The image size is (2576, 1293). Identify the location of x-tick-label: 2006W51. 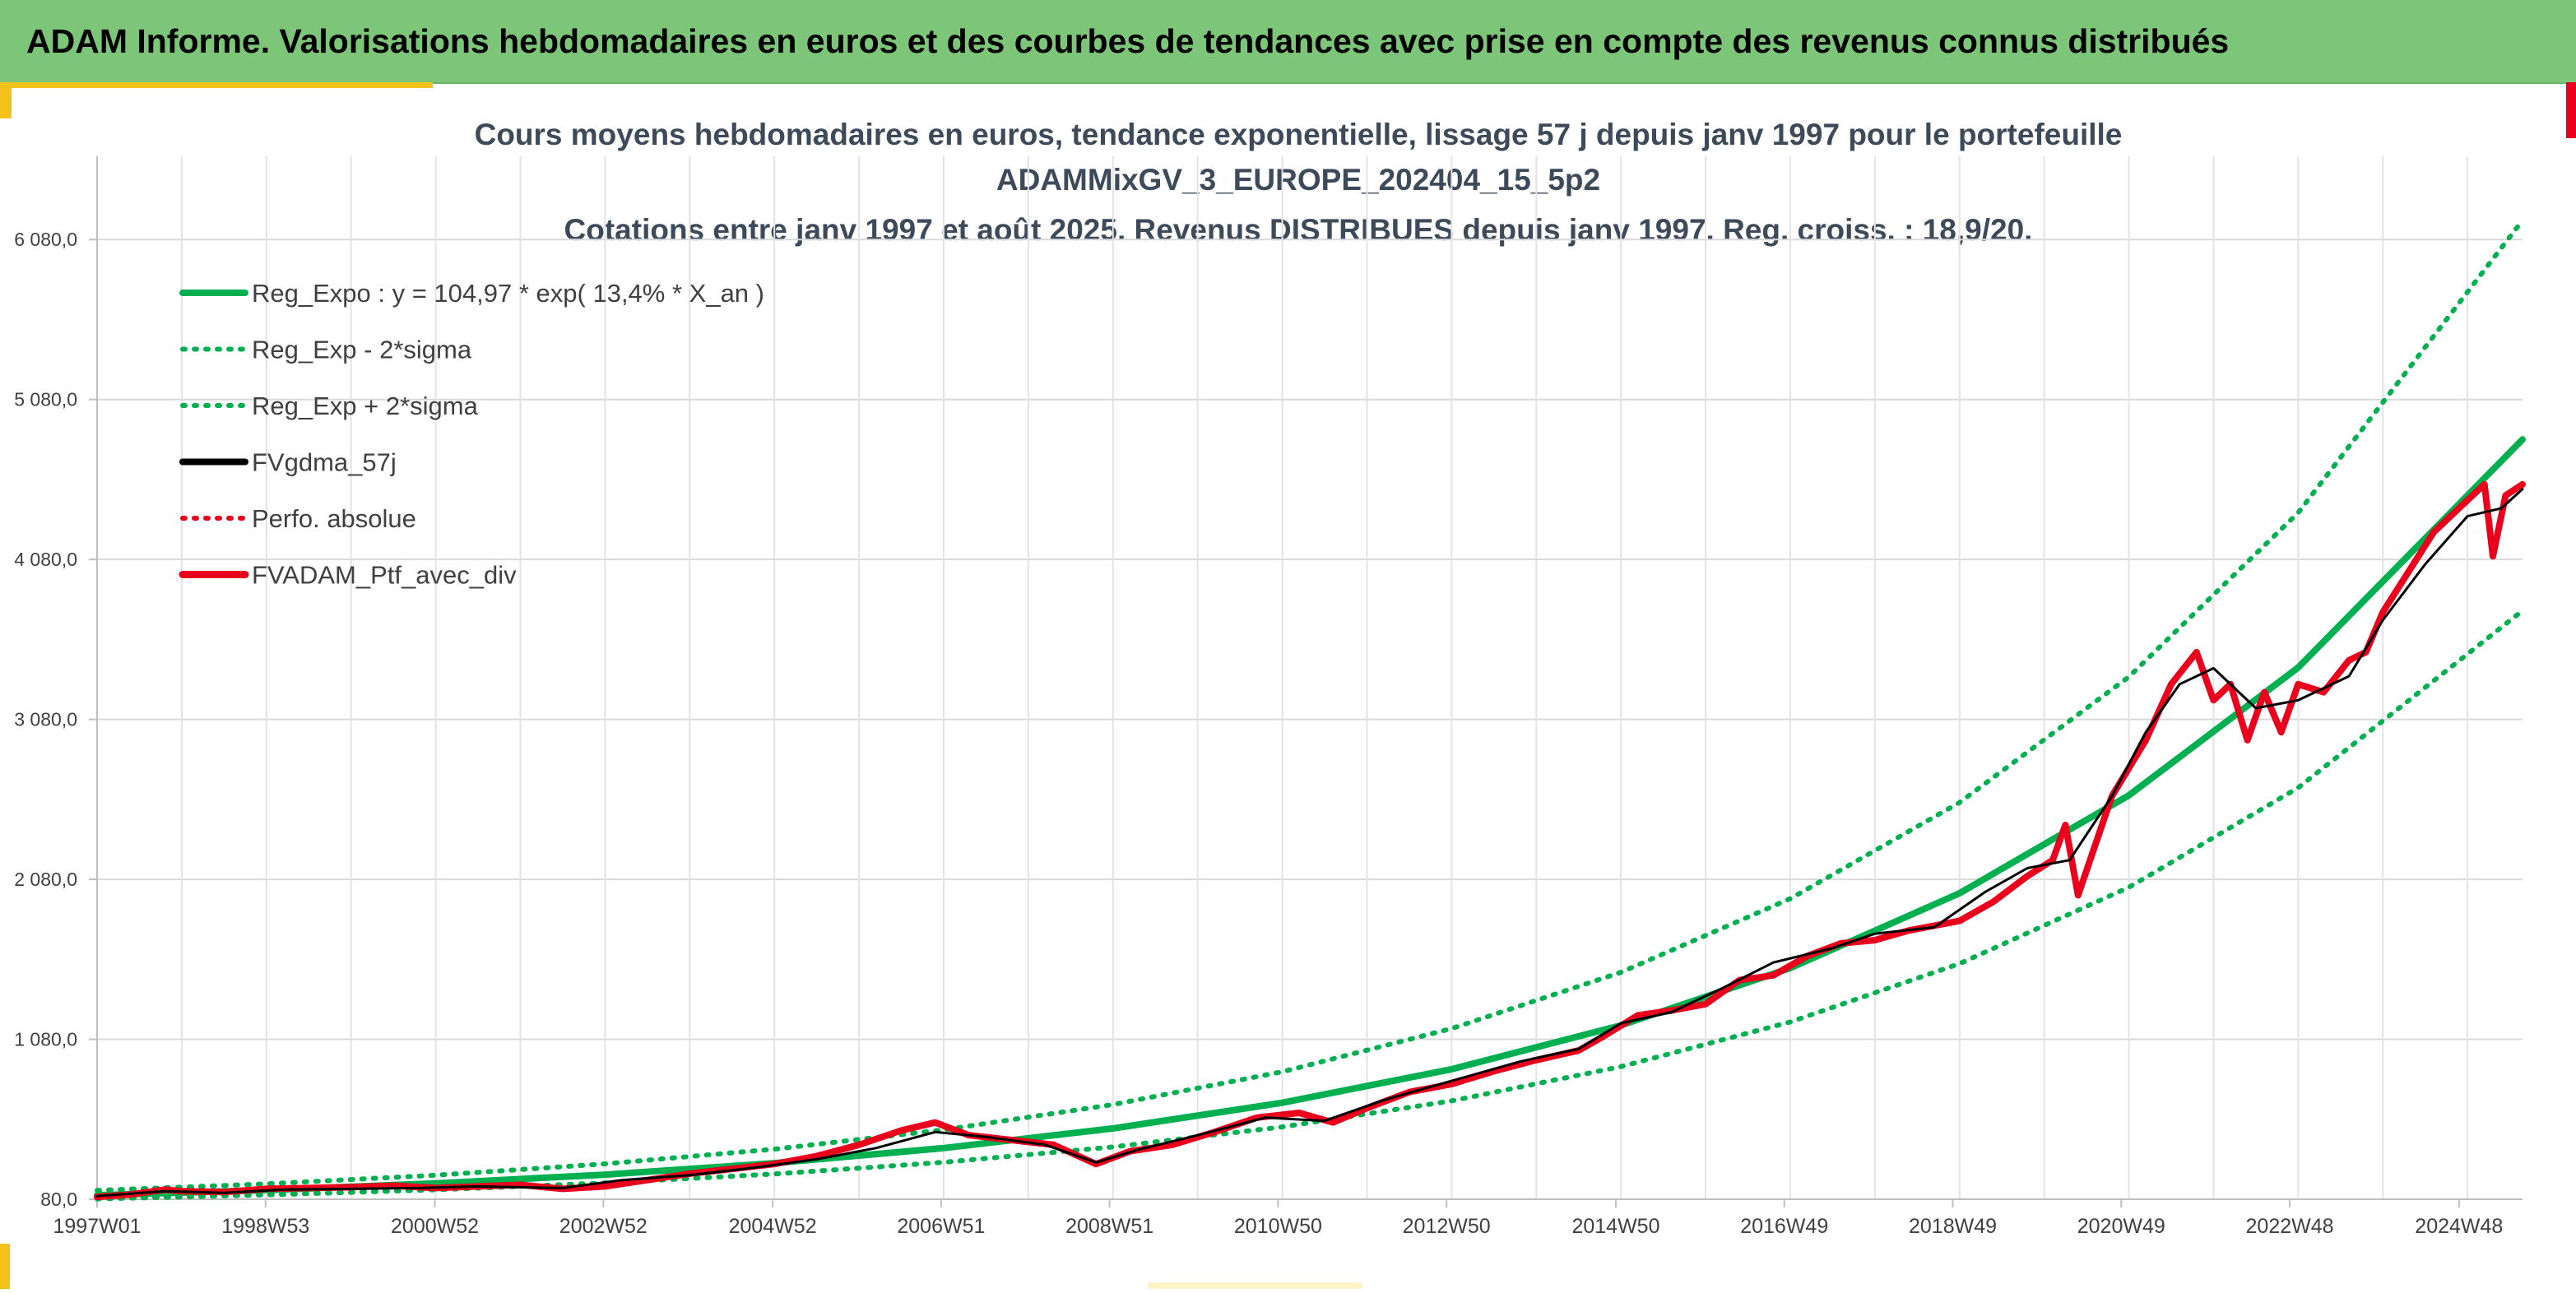
(941, 1226).